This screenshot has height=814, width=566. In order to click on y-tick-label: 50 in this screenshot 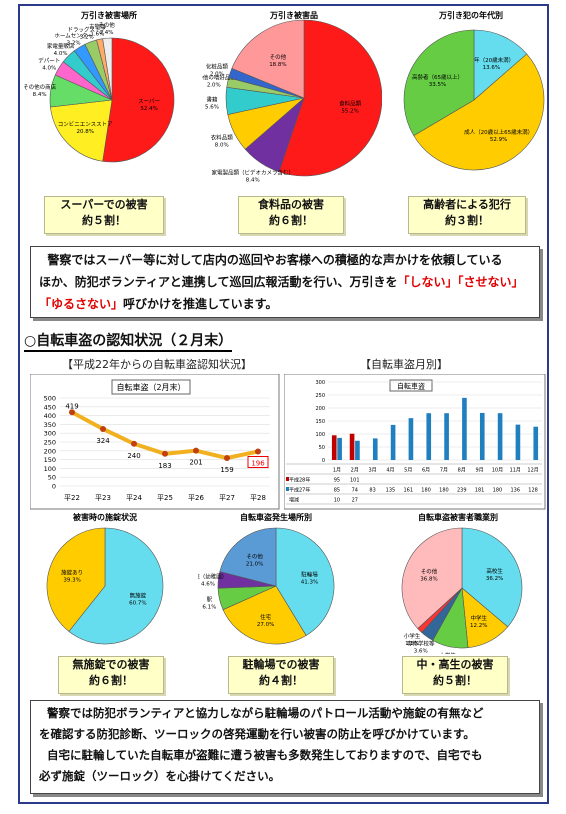, I will do `click(322, 448)`.